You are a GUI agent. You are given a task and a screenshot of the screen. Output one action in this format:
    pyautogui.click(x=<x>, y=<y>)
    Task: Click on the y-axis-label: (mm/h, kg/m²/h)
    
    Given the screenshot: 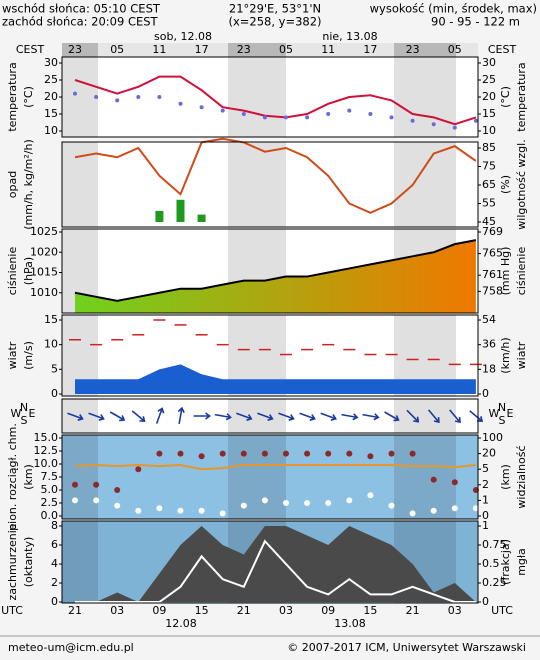 What is the action you would take?
    pyautogui.click(x=28, y=184)
    